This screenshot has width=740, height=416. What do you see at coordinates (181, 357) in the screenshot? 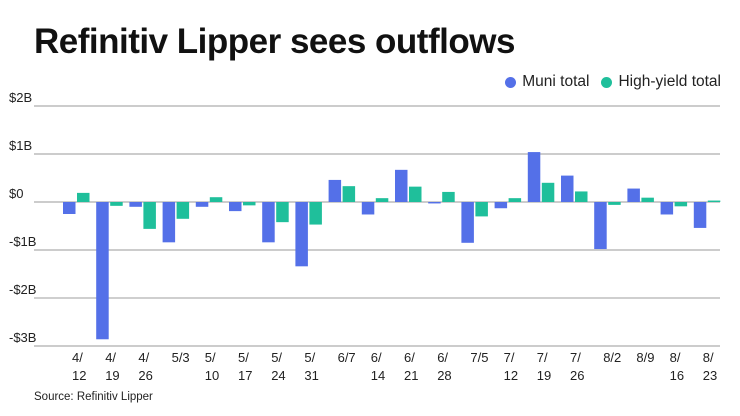
I see `x-tick-label: 5/3` at bounding box center [181, 357].